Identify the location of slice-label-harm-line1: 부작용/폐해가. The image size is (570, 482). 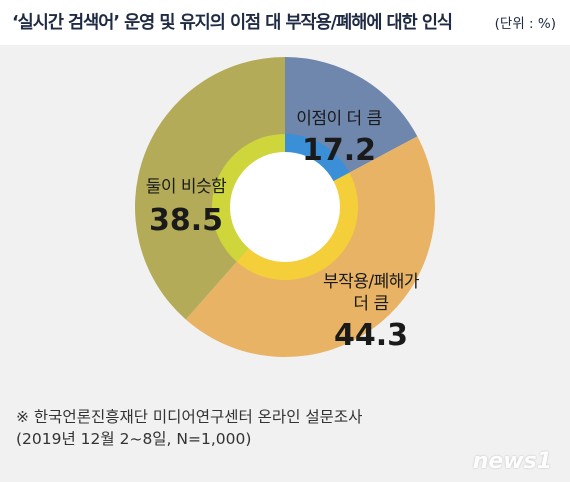
(371, 282).